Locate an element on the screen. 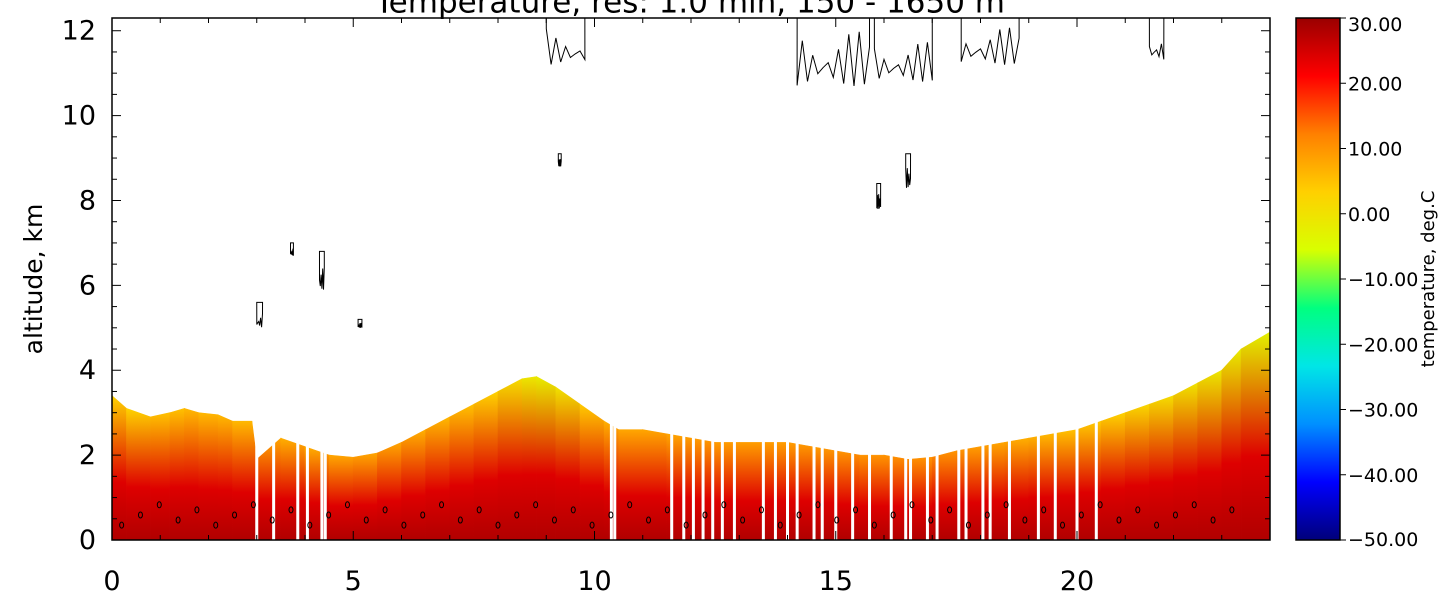 The height and width of the screenshot is (596, 1445). colorbar-tick-label: 0.00 is located at coordinates (1369, 215).